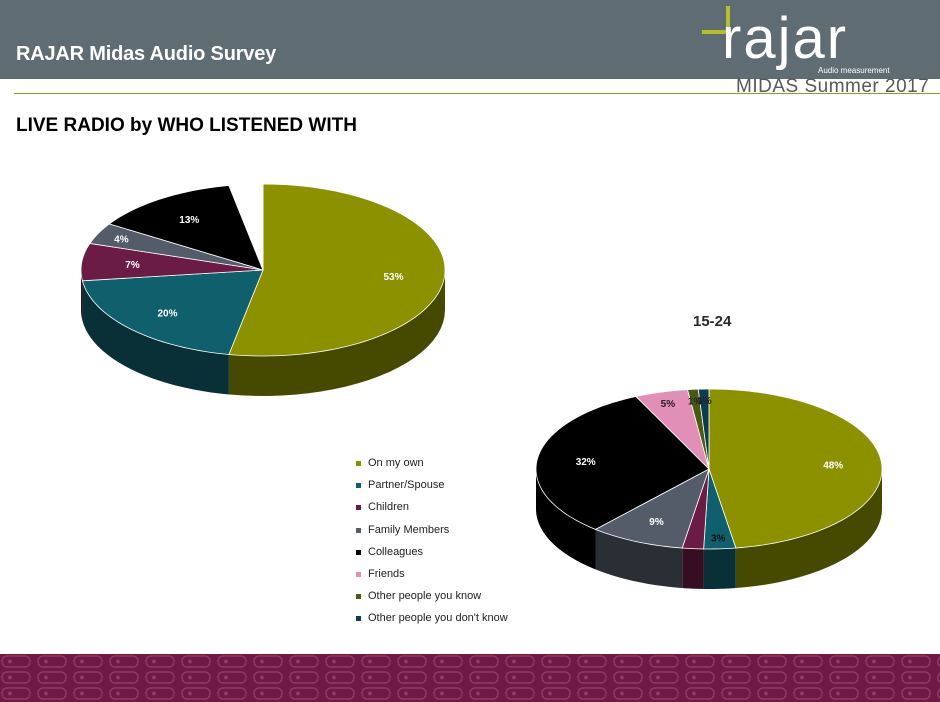 Image resolution: width=940 pixels, height=702 pixels. I want to click on legend-item: Partner/Spouse, so click(456, 485).